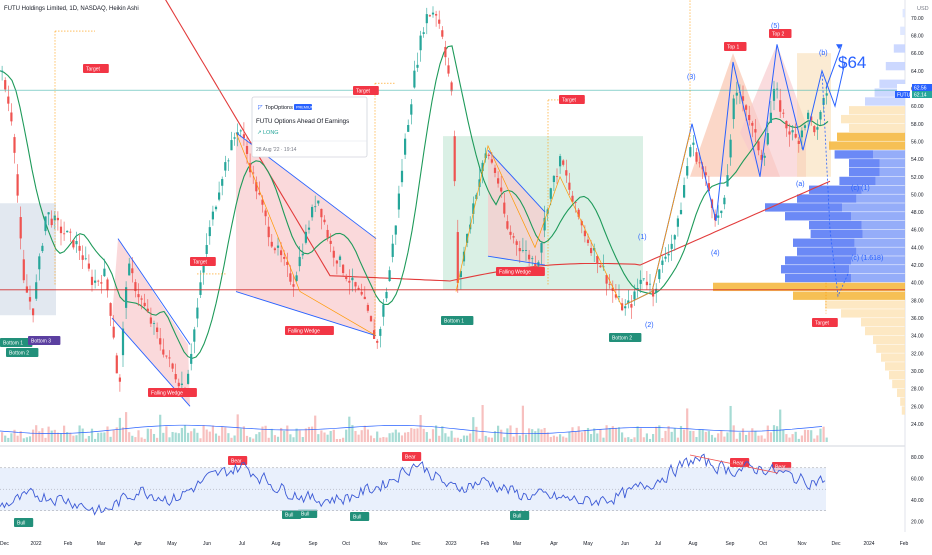 The image size is (932, 555). I want to click on price-axis-tick: 48.00, so click(917, 213).